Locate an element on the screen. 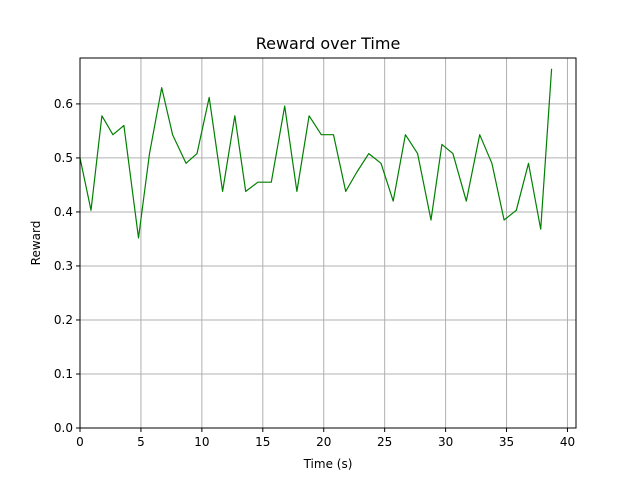 The width and height of the screenshot is (640, 480). x-tick-label: 25 is located at coordinates (384, 442).